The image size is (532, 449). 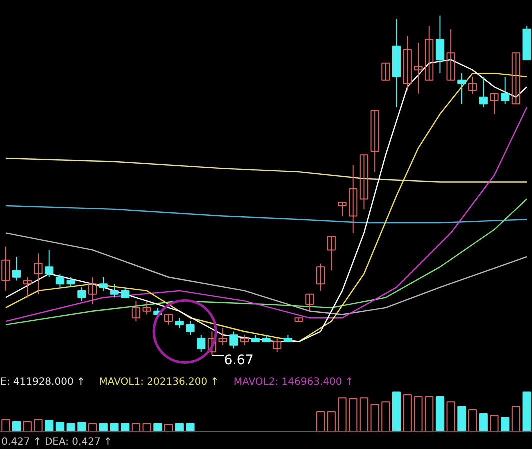 What do you see at coordinates (159, 382) in the screenshot?
I see `text: MAVOL1: 202136.200 ↑` at bounding box center [159, 382].